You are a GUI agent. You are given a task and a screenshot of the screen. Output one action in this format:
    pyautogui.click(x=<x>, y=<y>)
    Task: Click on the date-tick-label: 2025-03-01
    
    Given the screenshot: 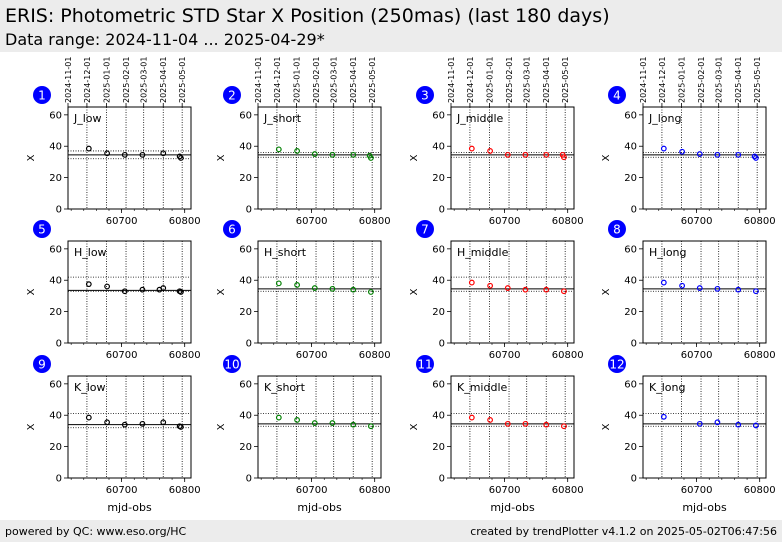 What is the action you would take?
    pyautogui.click(x=334, y=80)
    